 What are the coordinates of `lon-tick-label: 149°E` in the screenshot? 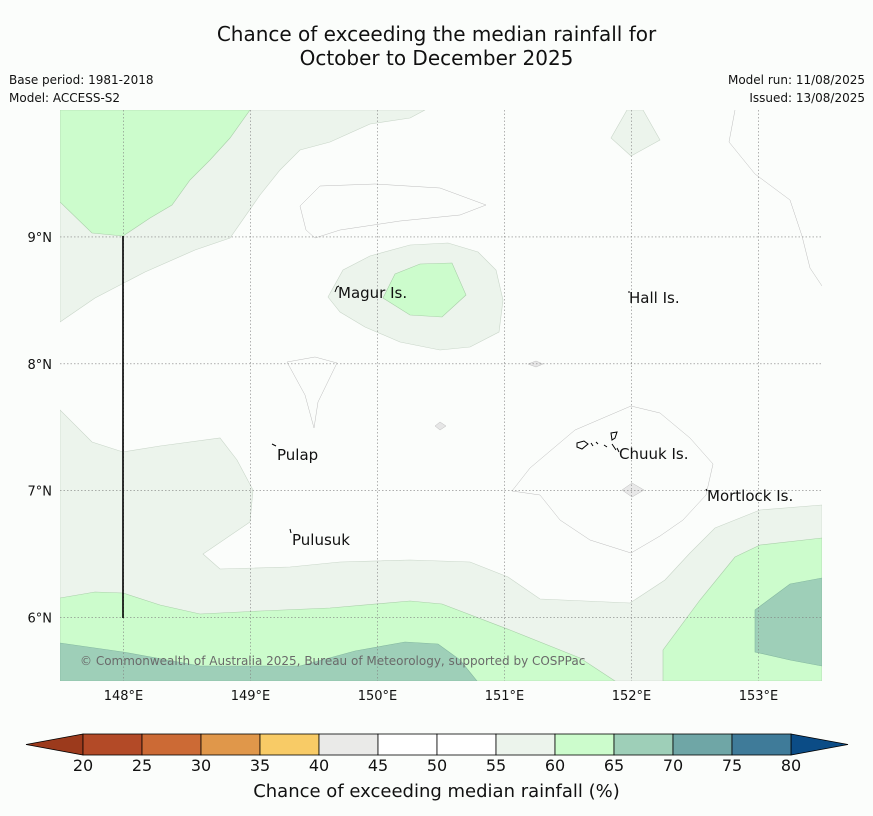 It's located at (251, 696).